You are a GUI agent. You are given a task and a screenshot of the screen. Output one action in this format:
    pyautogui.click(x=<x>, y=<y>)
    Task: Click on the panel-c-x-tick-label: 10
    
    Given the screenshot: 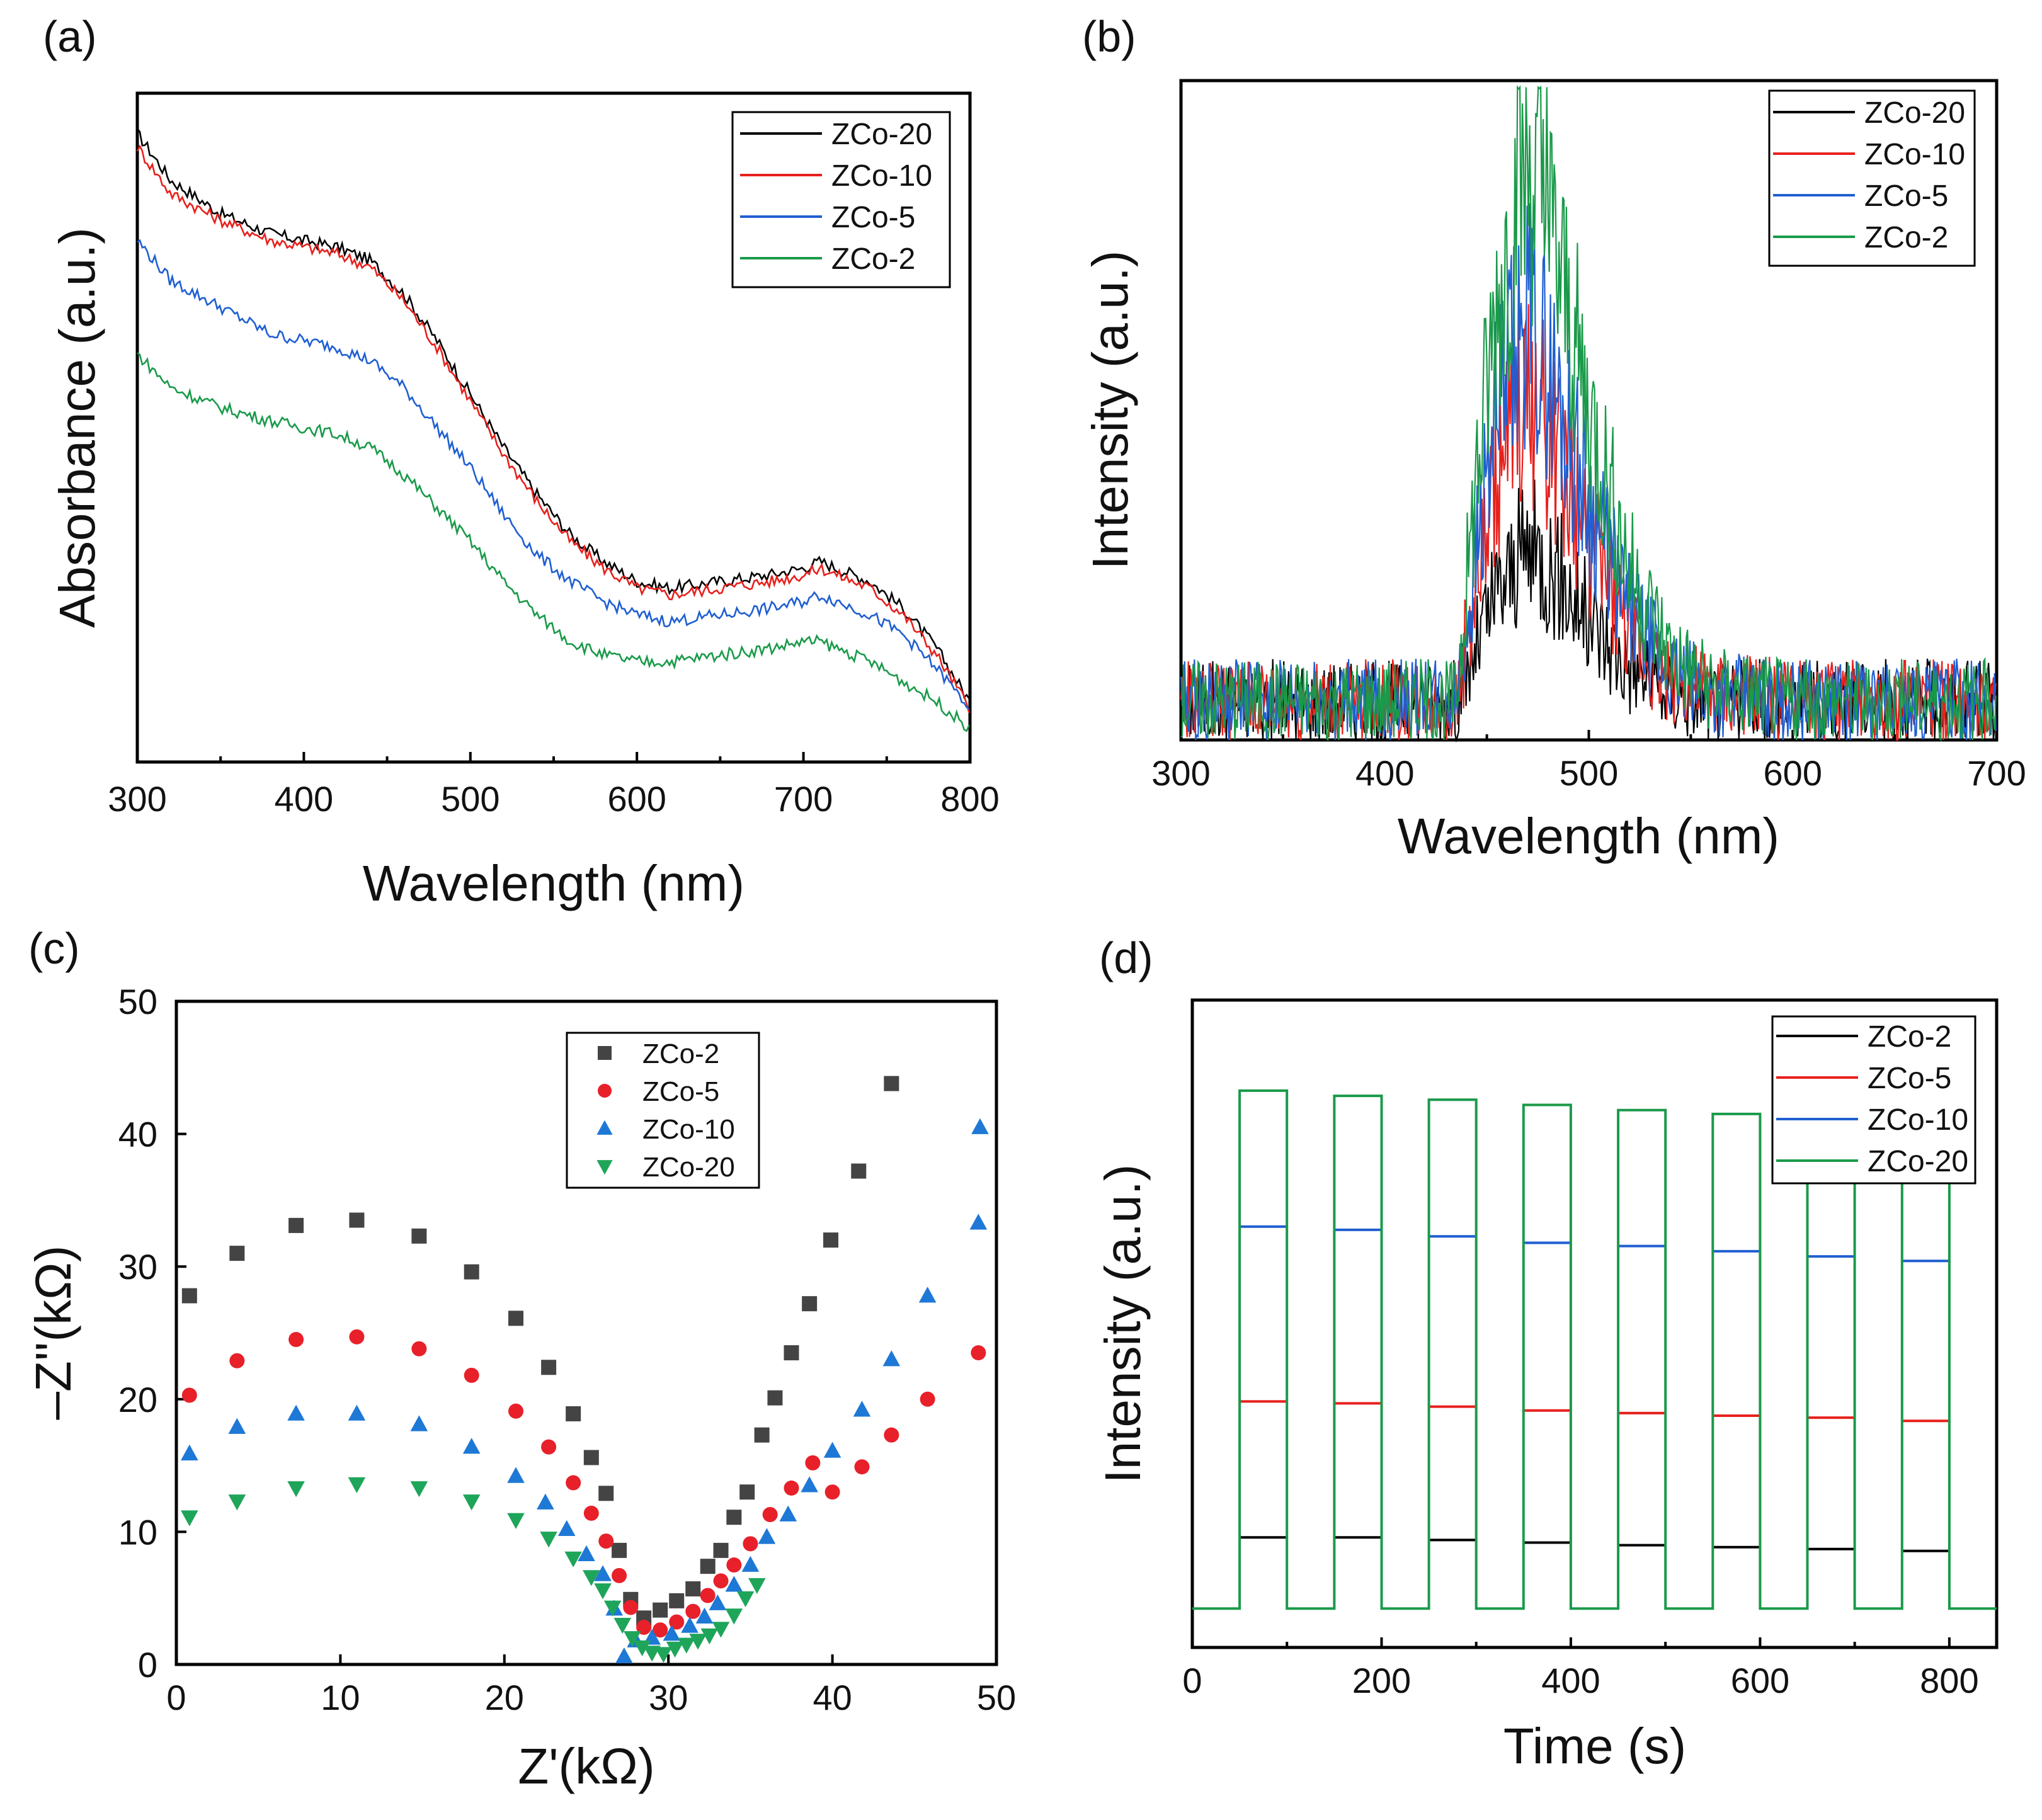 What is the action you would take?
    pyautogui.click(x=340, y=1697)
    